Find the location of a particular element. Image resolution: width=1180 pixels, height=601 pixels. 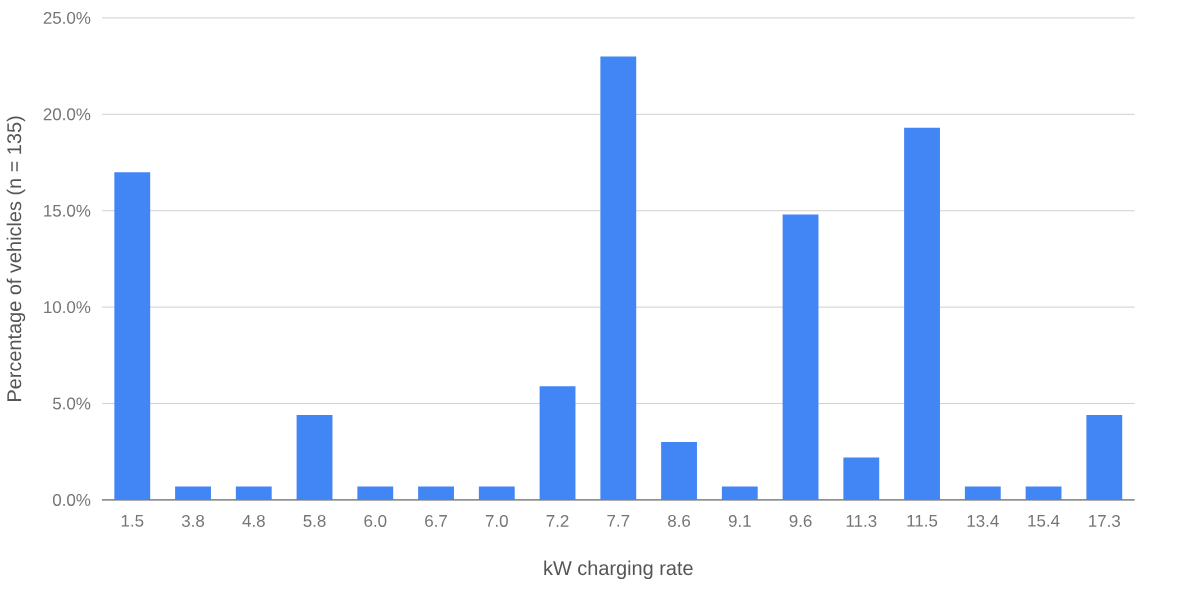

x-tick-label: 15.4 is located at coordinates (1044, 521).